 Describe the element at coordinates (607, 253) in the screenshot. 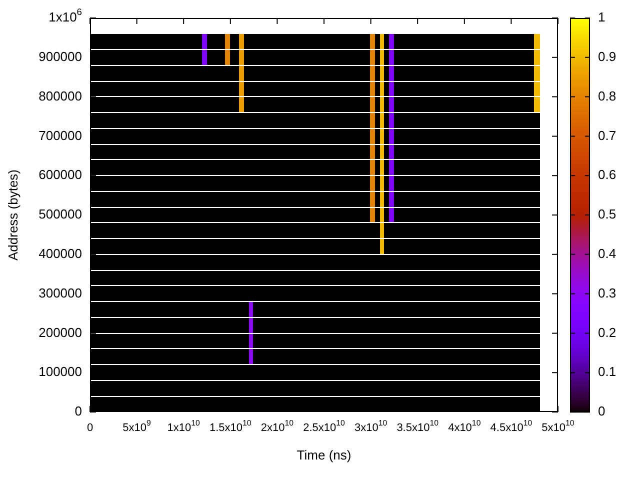

I see `color-bar-label: 0.4` at that location.